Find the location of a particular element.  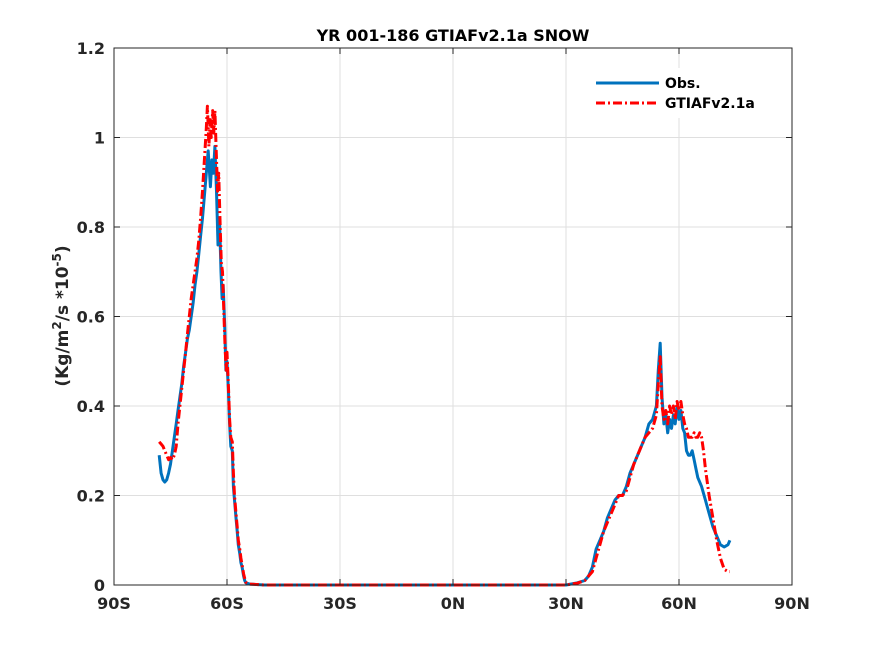

x-tick-label: 30S is located at coordinates (340, 603).